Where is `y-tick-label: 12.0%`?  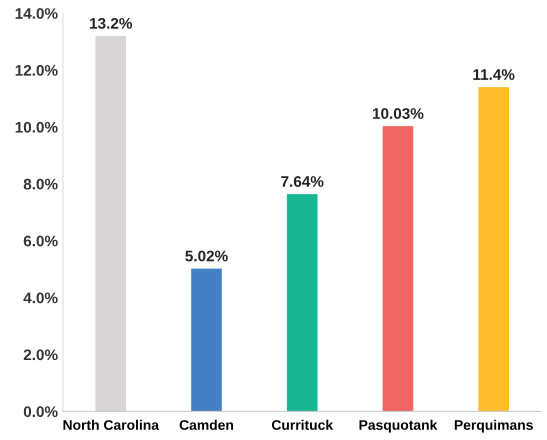 y-tick-label: 12.0% is located at coordinates (37, 70).